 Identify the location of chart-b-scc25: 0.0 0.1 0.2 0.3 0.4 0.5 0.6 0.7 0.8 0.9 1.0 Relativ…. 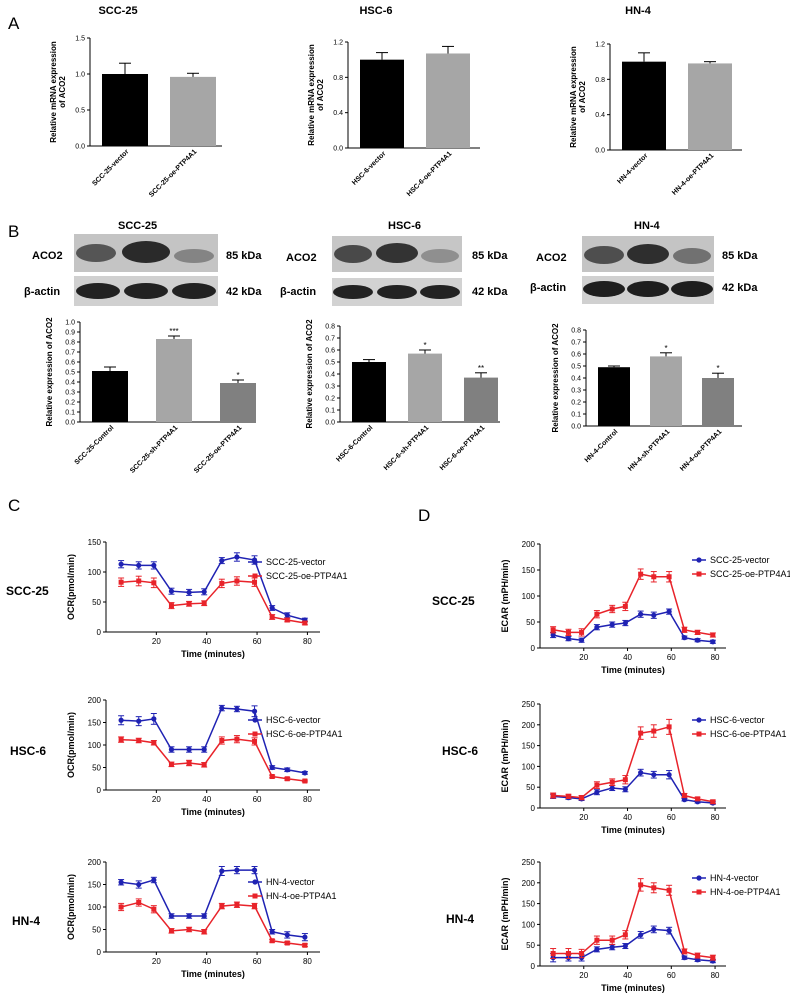
(150, 396).